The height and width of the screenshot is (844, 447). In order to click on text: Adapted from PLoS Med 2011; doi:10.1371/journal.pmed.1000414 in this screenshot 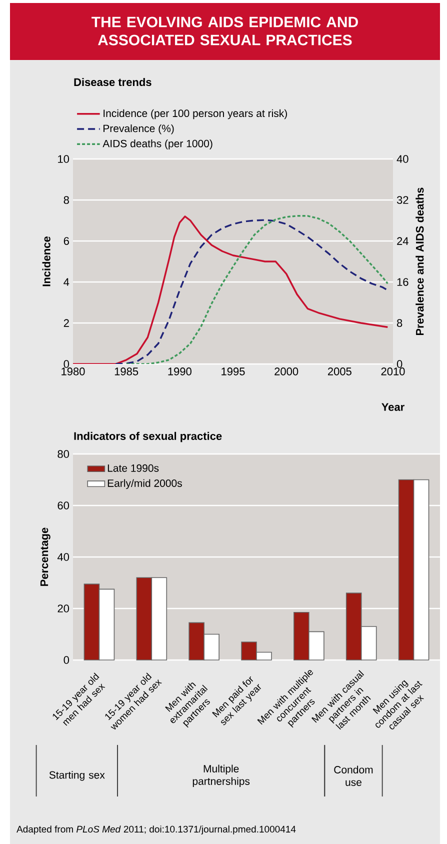, I will do `click(156, 830)`.